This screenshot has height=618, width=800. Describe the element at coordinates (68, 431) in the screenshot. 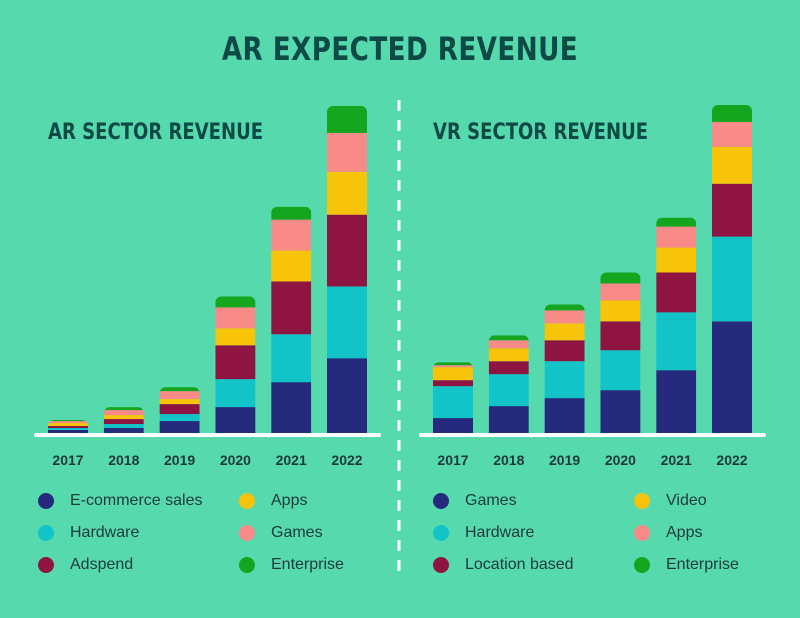

I see `ar-bar-2017-e-commerce-sales` at that location.